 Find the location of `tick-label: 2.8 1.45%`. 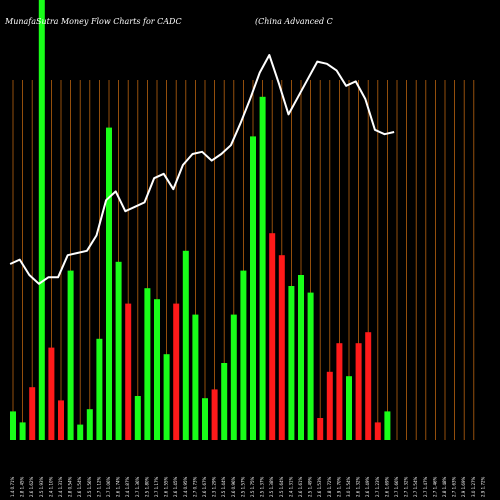

tick-label: 2.8 1.45% is located at coordinates (22, 486).